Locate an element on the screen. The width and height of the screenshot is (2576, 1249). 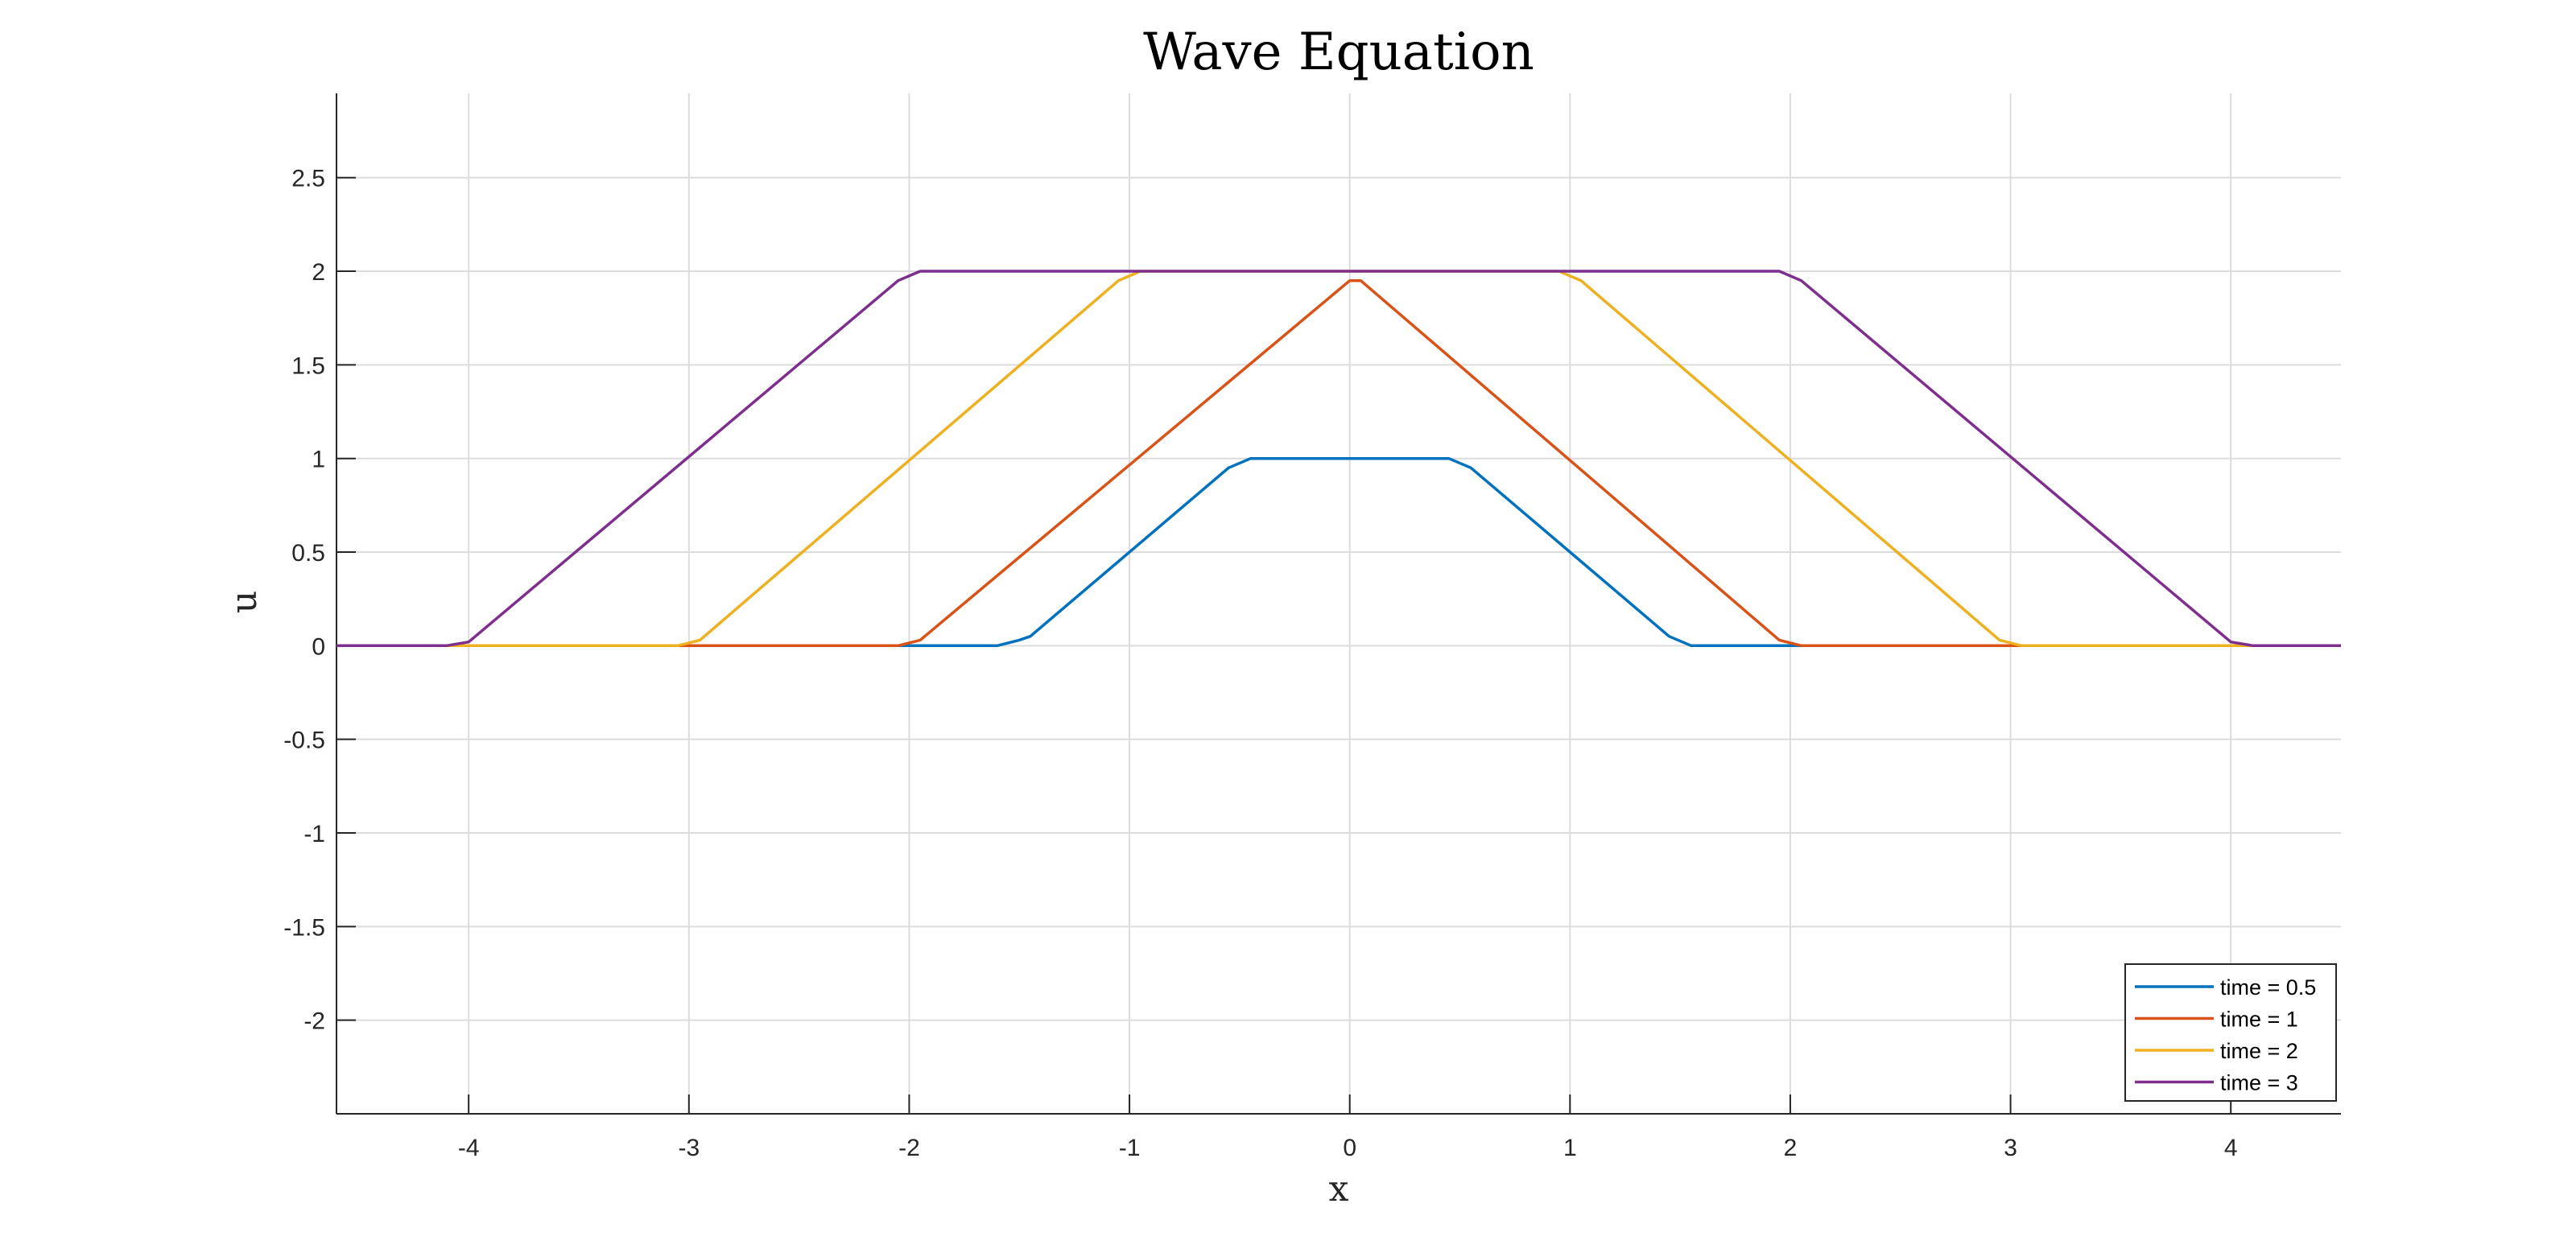
legend-label: time = 0.5 is located at coordinates (2268, 988).